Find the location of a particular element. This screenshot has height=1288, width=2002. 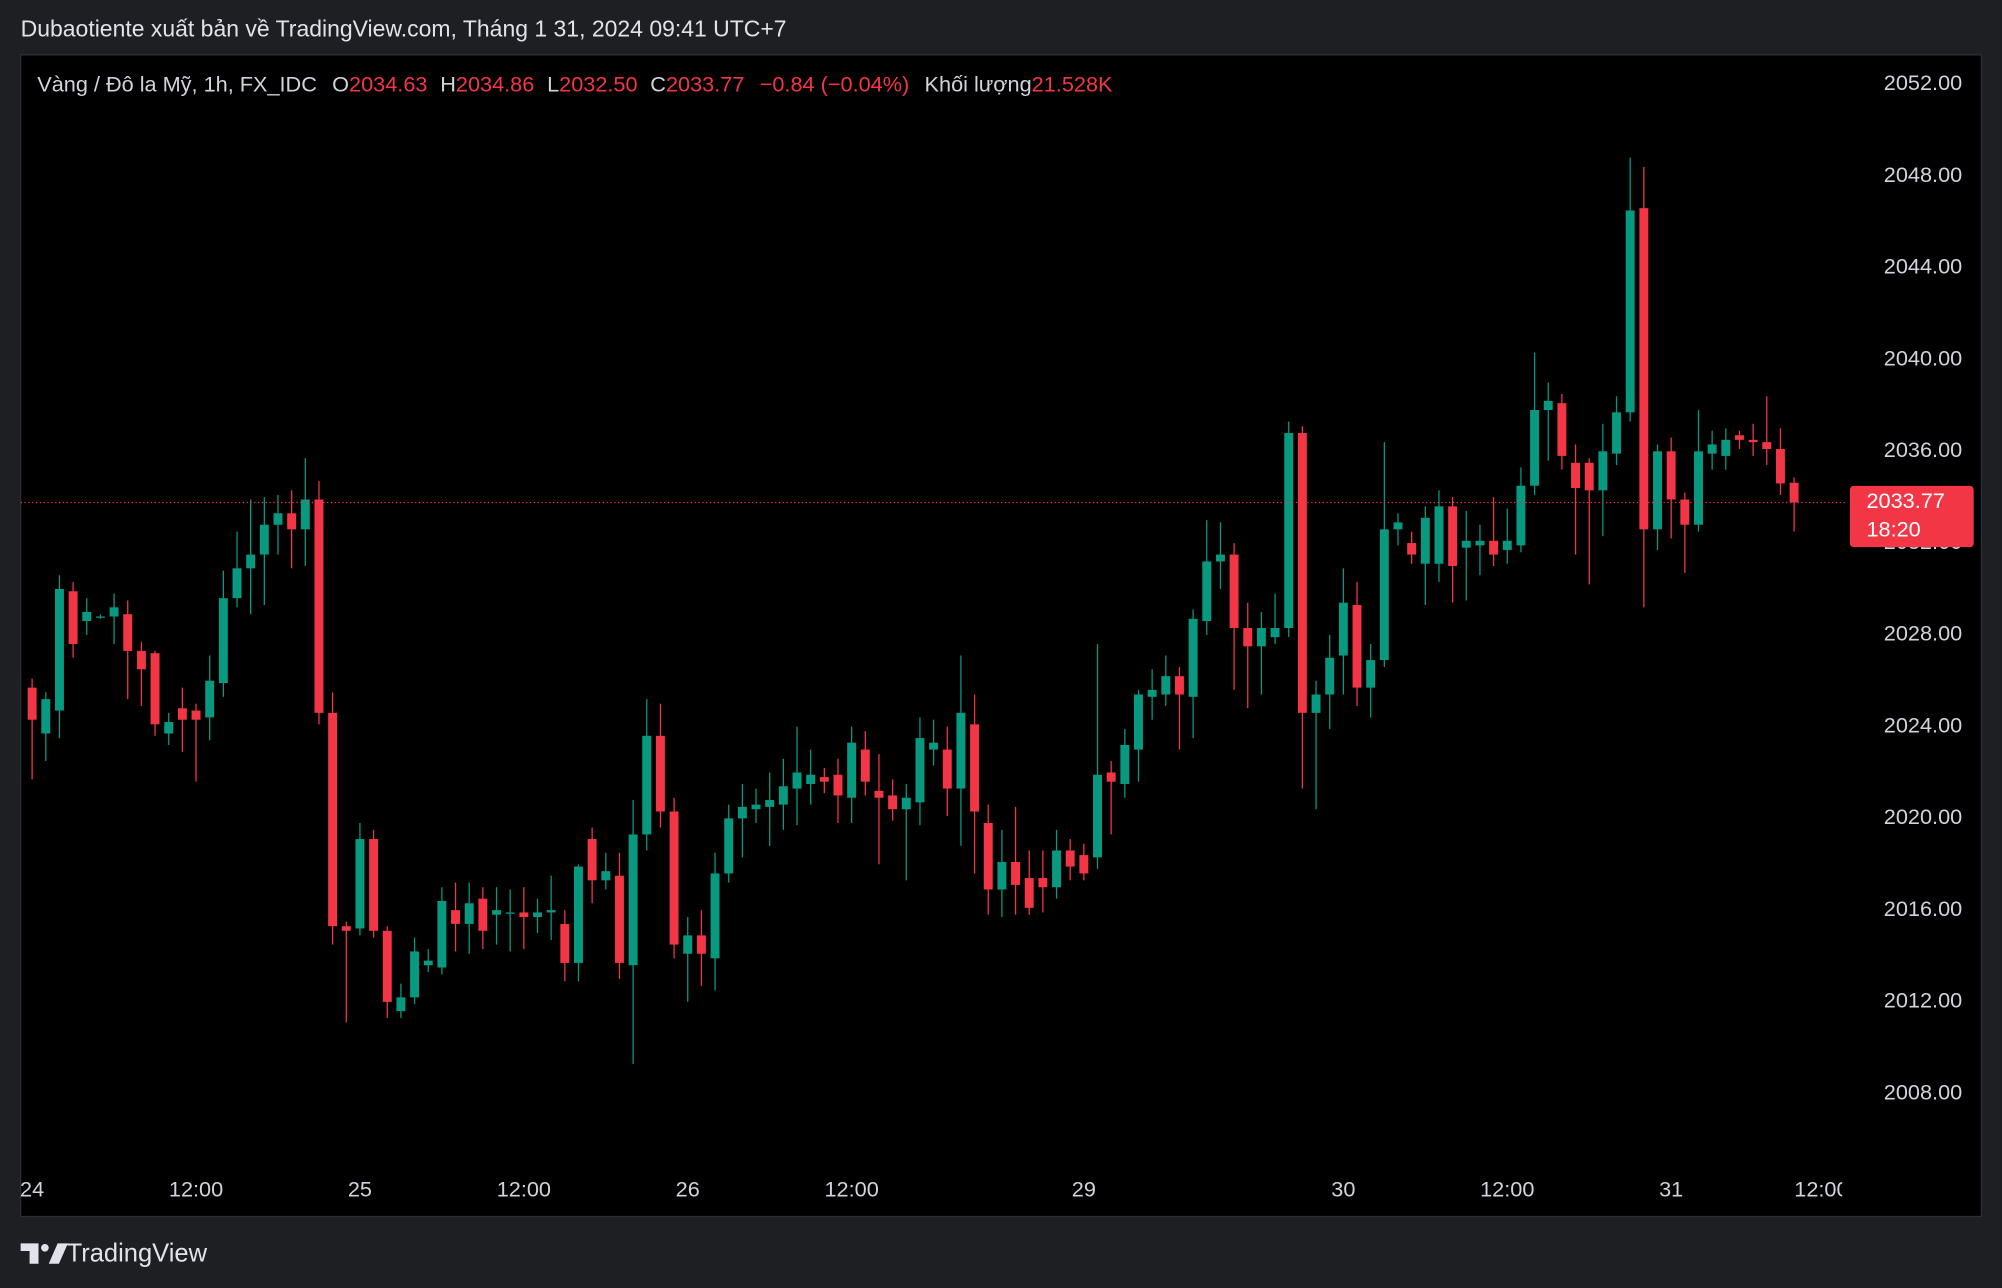

y-tick-label: 2016.00 is located at coordinates (1923, 908).